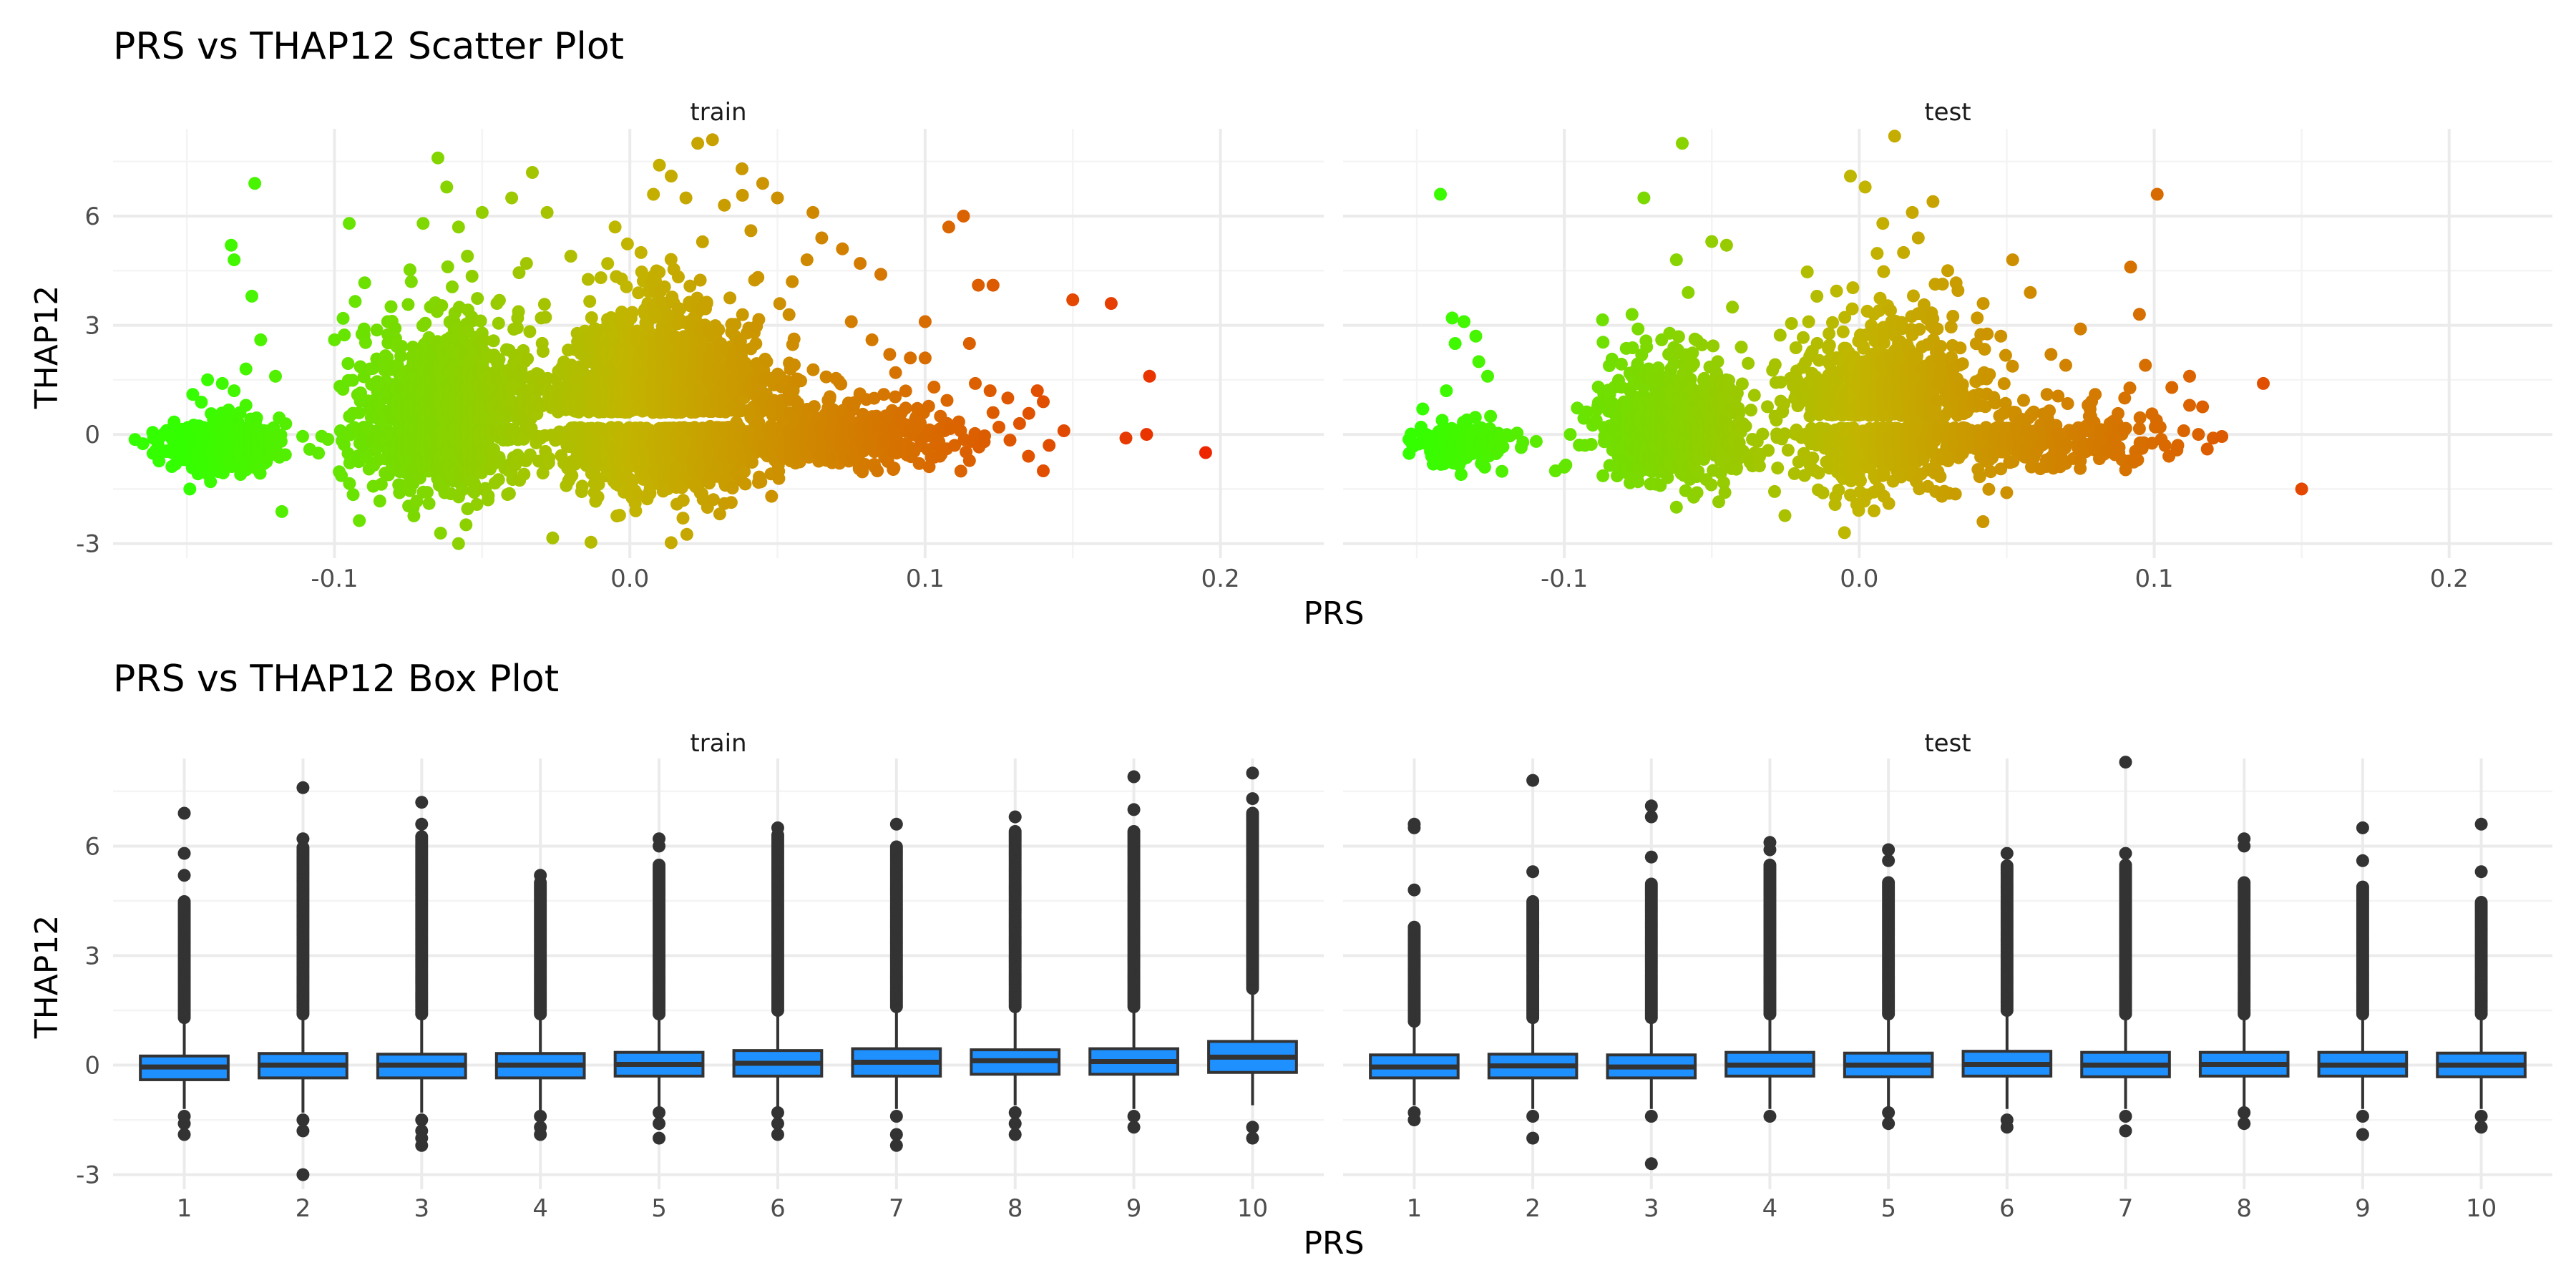 The height and width of the screenshot is (1288, 2576). I want to click on y-tick-label: 3, so click(92, 326).